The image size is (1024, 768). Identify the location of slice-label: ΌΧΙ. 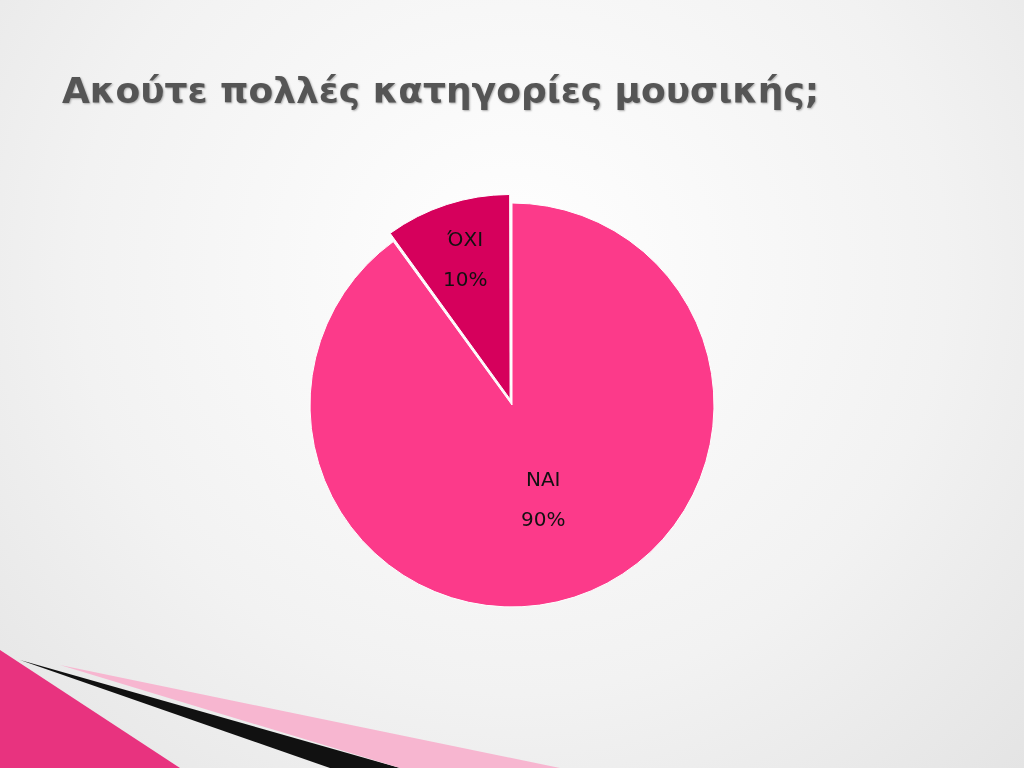
(465, 239).